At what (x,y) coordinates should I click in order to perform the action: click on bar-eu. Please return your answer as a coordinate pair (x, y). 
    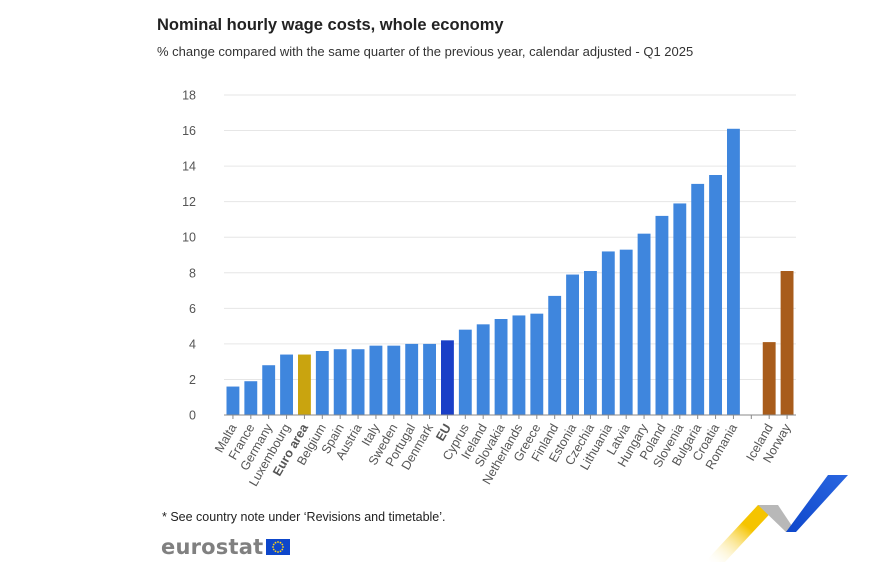
    Looking at the image, I should click on (447, 377).